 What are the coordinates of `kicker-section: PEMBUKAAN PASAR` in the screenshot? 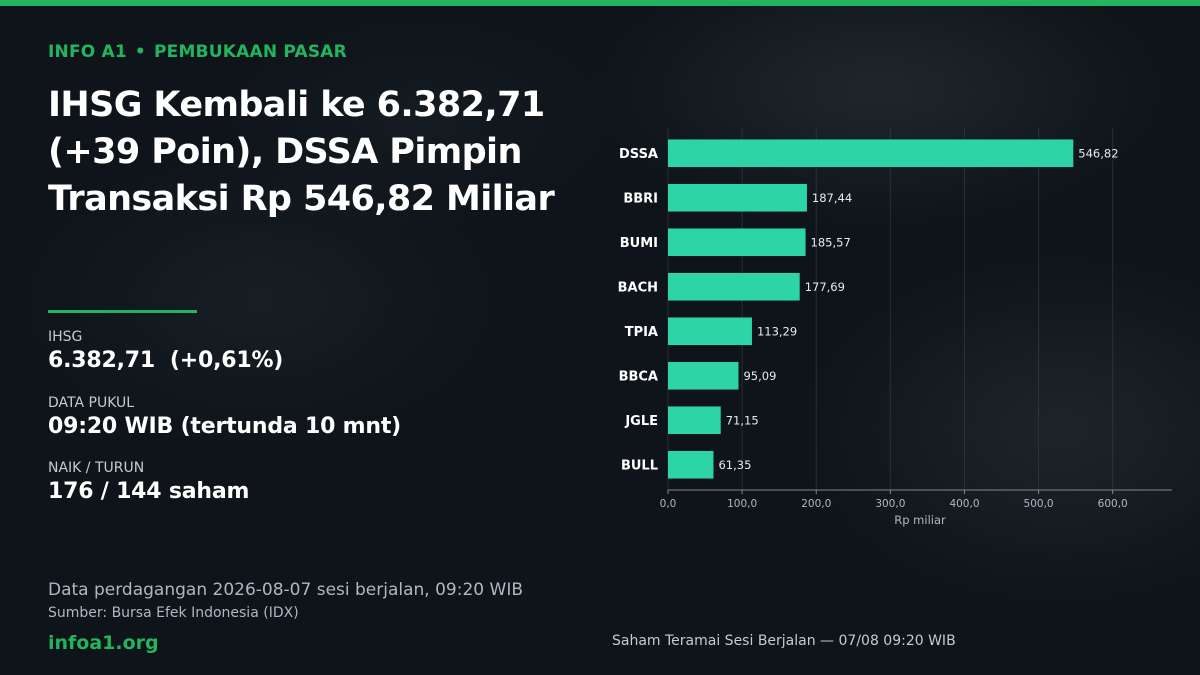 It's located at (250, 52).